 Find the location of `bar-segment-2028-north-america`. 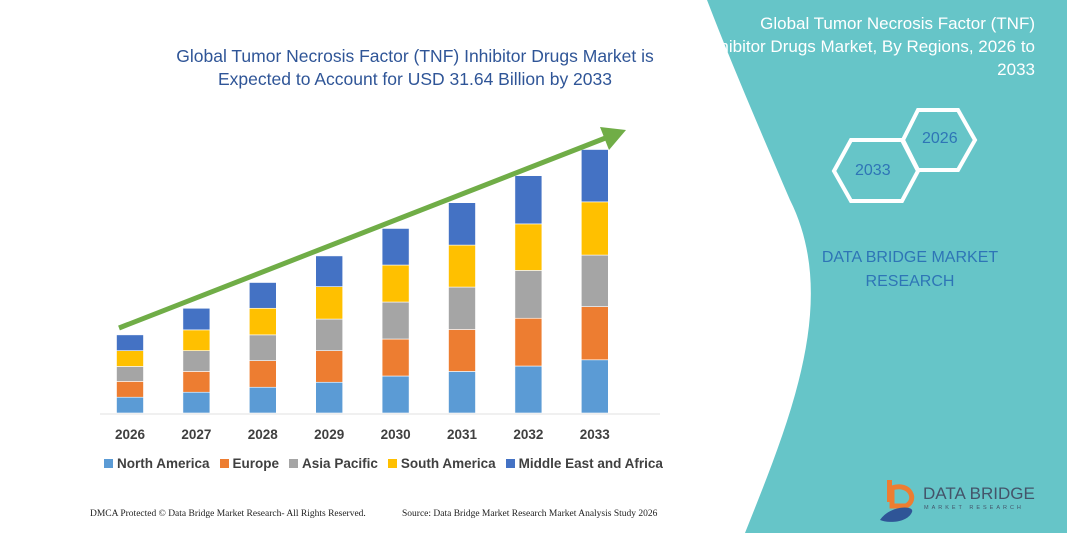

bar-segment-2028-north-america is located at coordinates (263, 400).